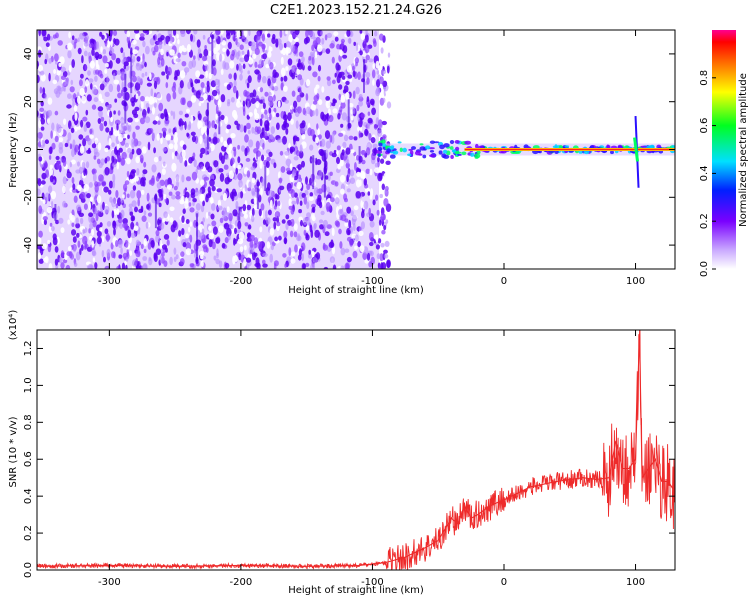 The height and width of the screenshot is (604, 750). I want to click on y-tick-label: -40, so click(28, 245).